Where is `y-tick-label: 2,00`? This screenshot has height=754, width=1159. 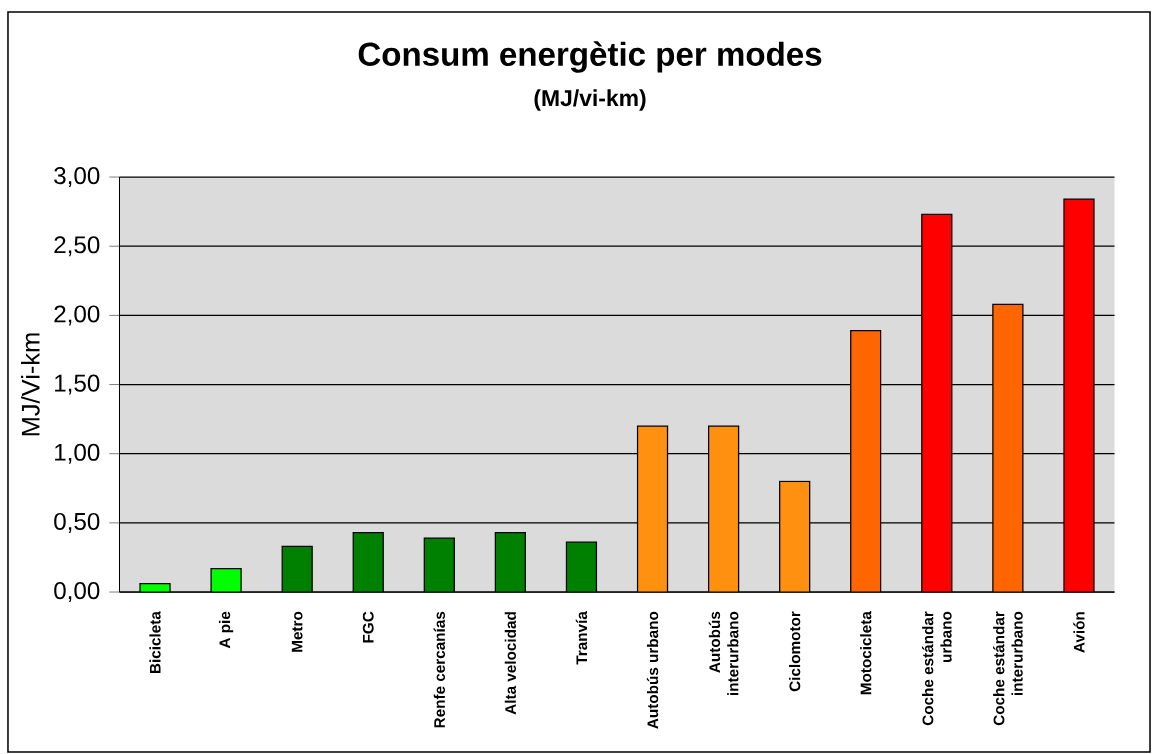 y-tick-label: 2,00 is located at coordinates (77, 315).